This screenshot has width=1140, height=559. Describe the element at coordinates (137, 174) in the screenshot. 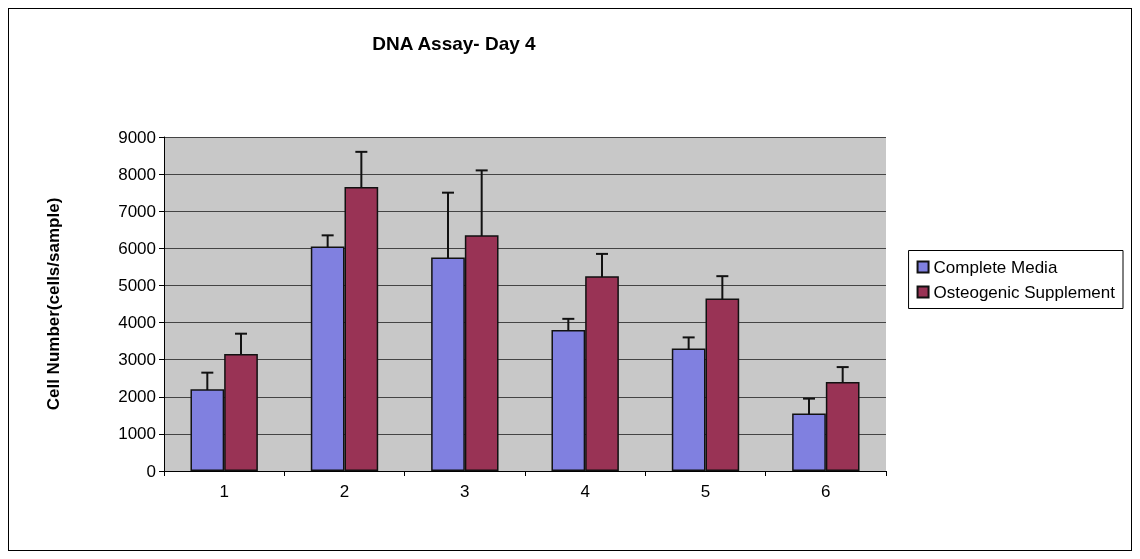

I see `y-tick-label: 8000` at that location.